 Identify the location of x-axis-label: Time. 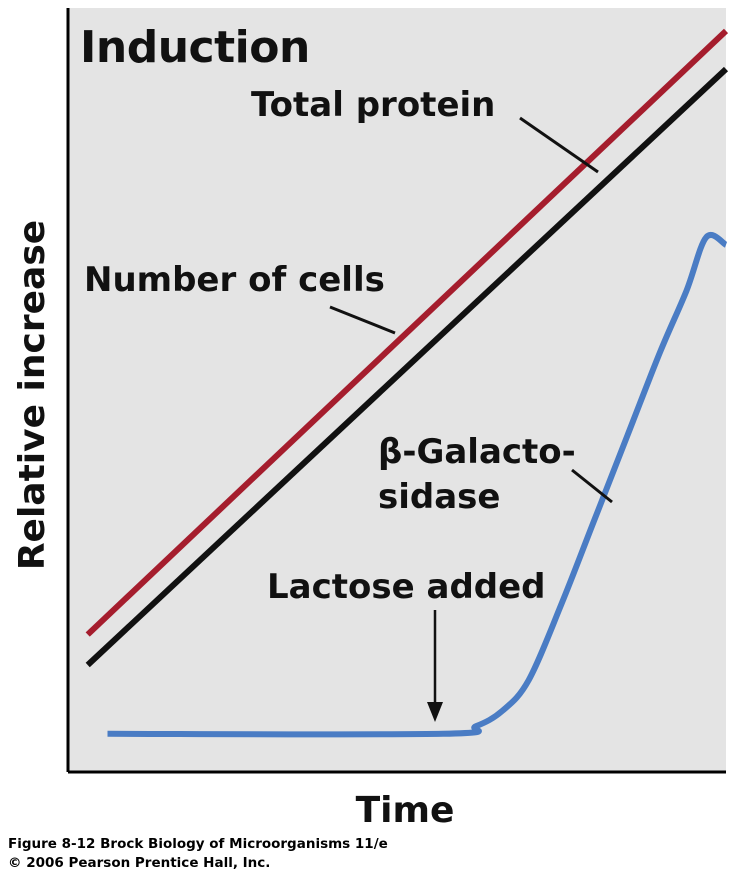
(405, 810).